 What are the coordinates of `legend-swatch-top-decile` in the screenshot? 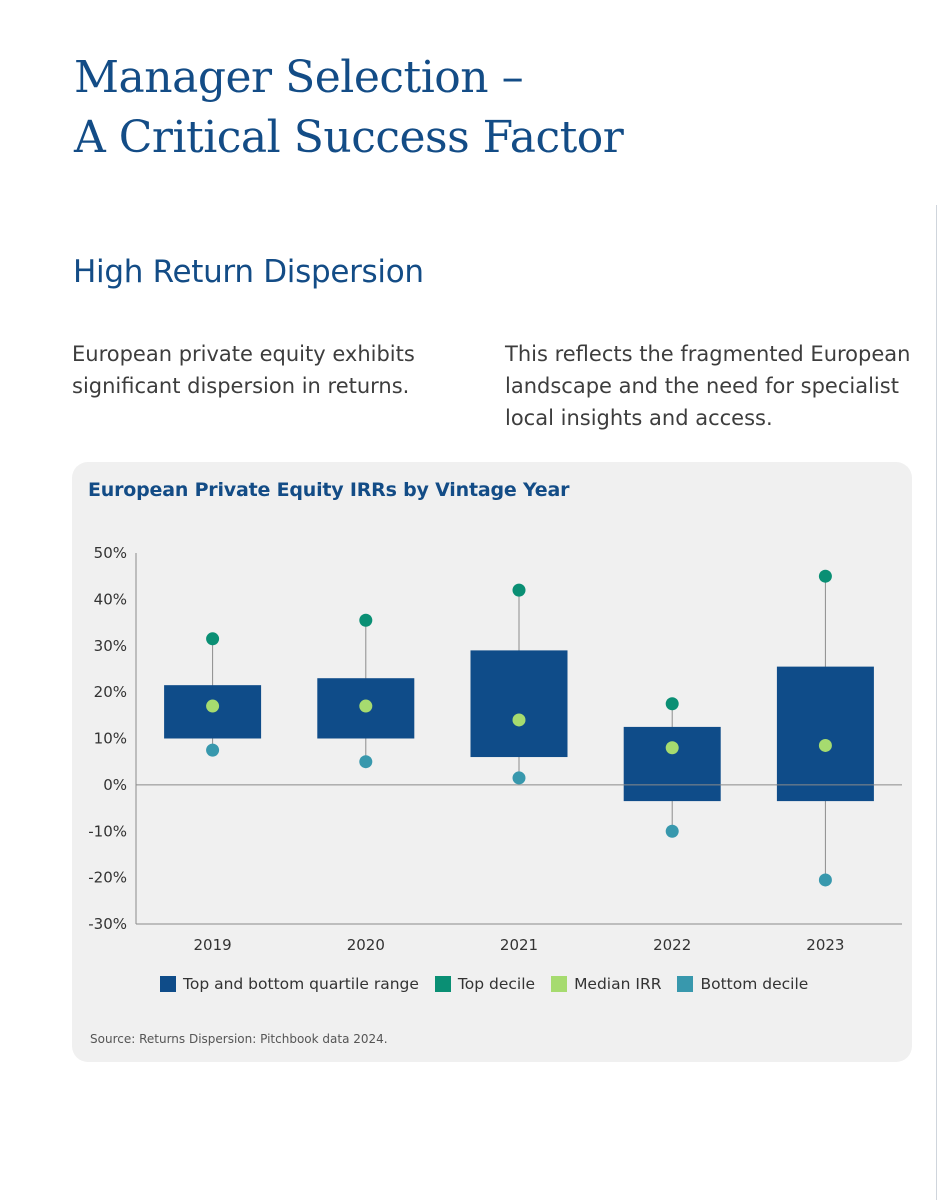 It's located at (442, 984).